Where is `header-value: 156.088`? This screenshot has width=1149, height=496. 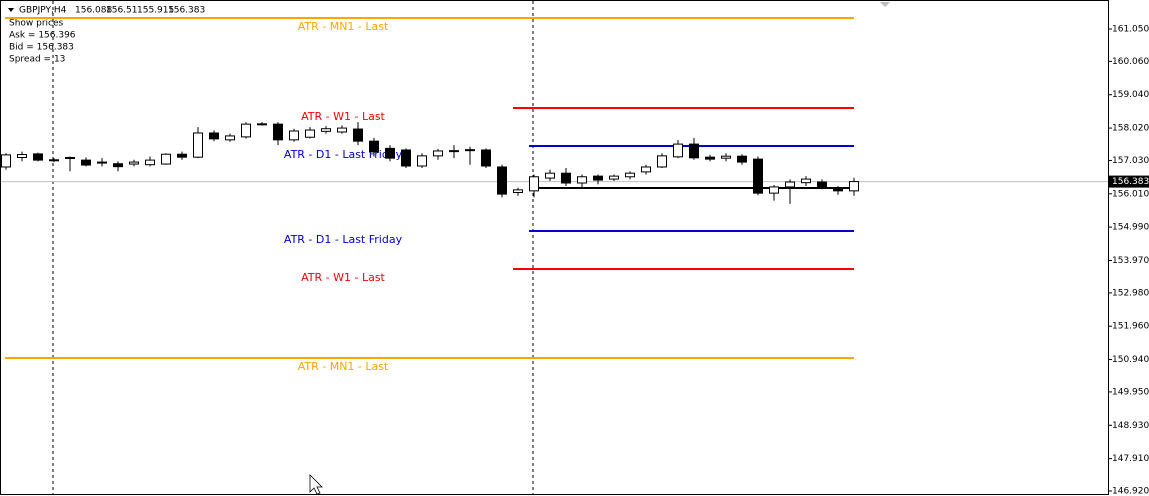
header-value: 156.088 is located at coordinates (93, 11).